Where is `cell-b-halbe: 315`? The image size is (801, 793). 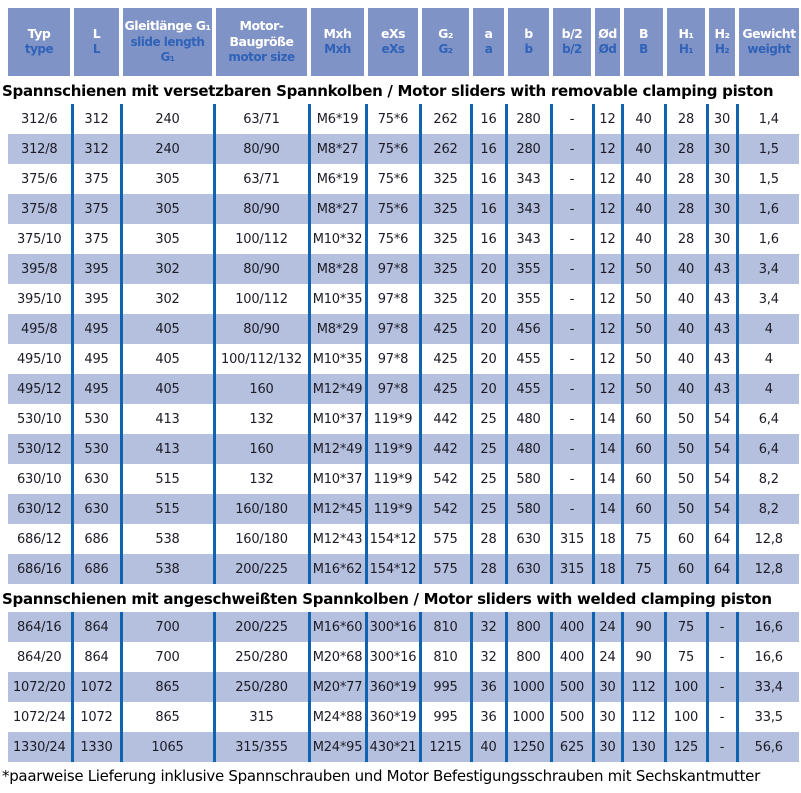
cell-b-halbe: 315 is located at coordinates (571, 569).